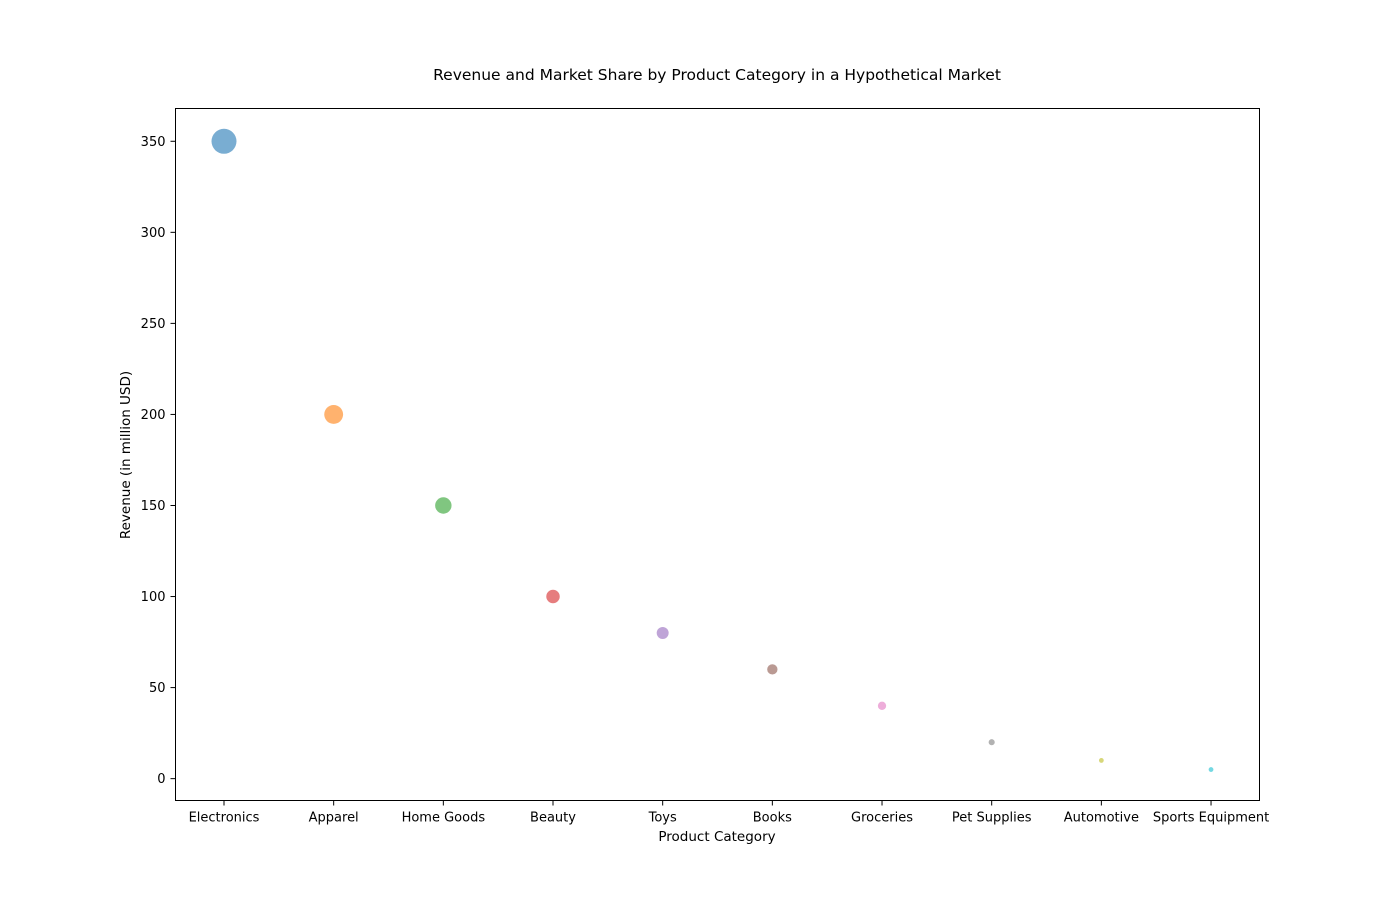 The height and width of the screenshot is (900, 1400). Describe the element at coordinates (716, 837) in the screenshot. I see `x-axis-label: Product Category` at that location.